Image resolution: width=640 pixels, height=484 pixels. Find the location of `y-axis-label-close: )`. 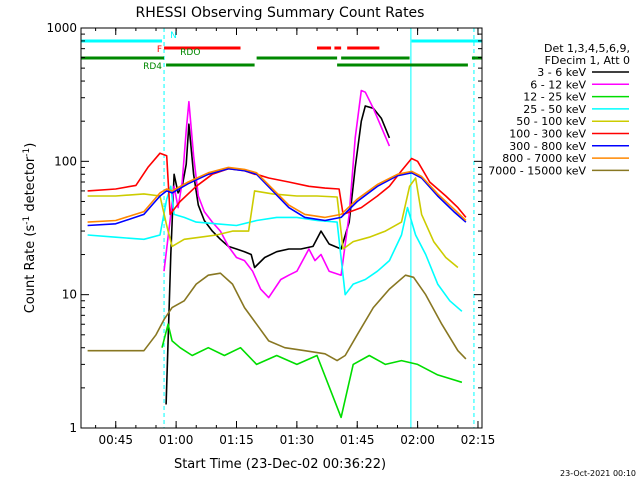

y-axis-label-close: ) is located at coordinates (30, 145).